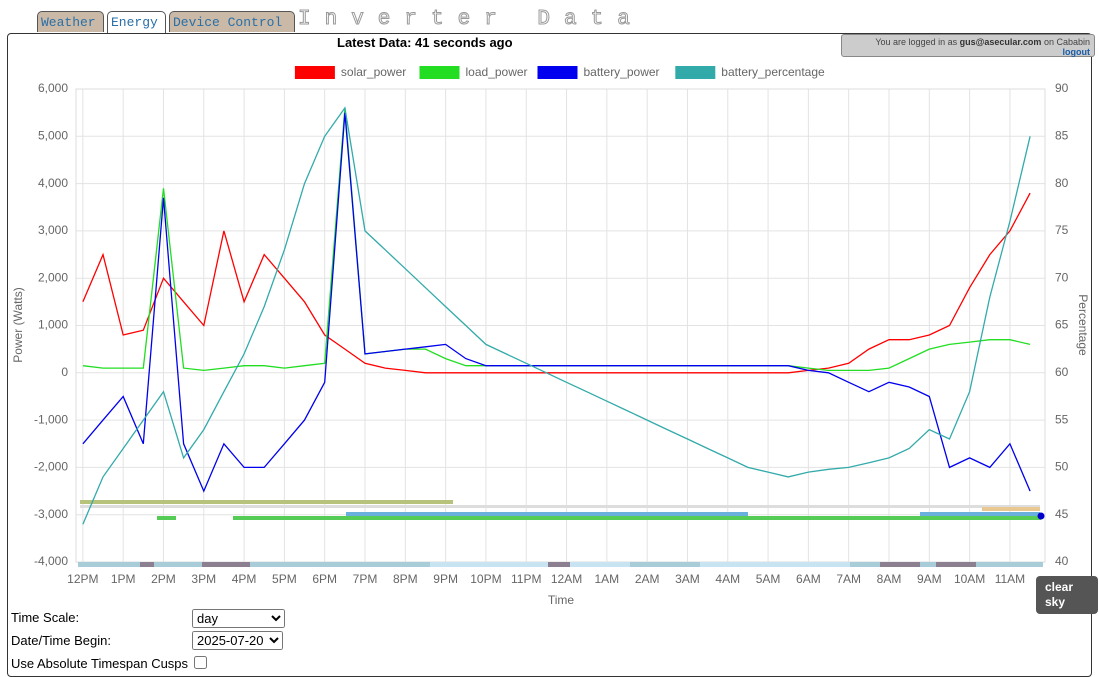  I want to click on page-title: Inverter Data, so click(471, 20).